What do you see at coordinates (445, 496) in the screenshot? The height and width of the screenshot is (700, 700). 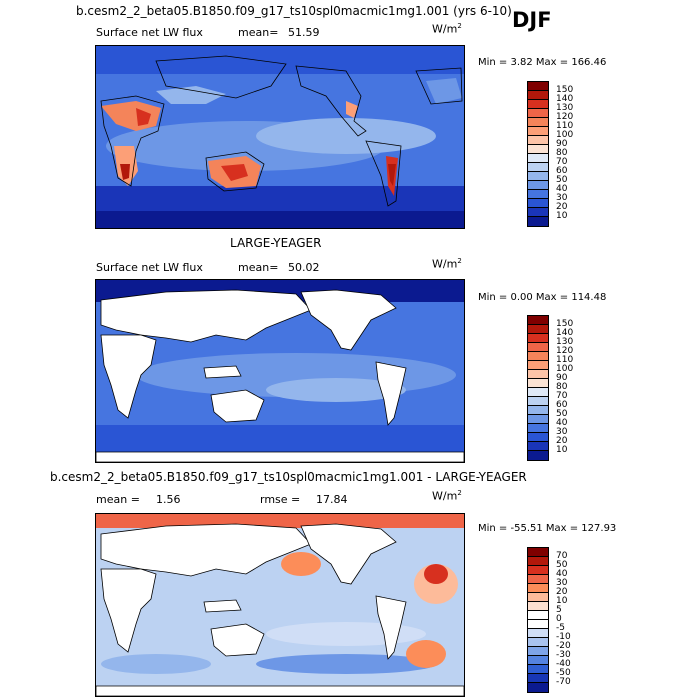 I see `panel3-units-base: W/m` at bounding box center [445, 496].